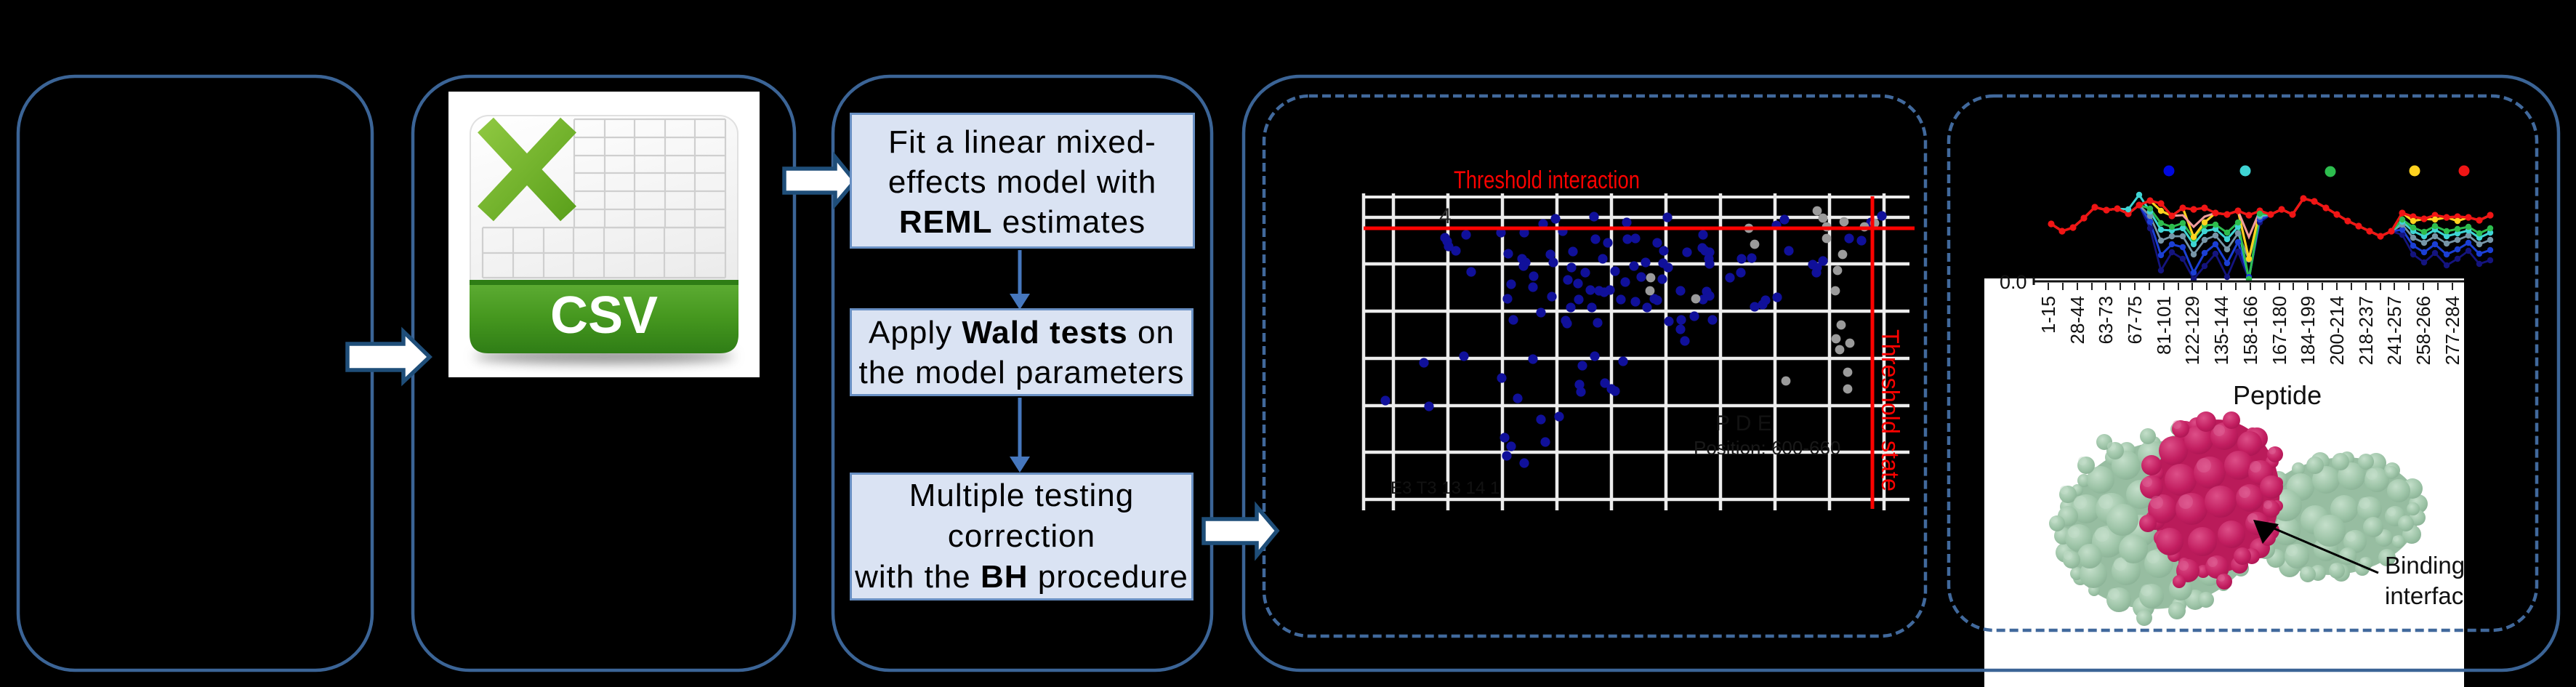 The width and height of the screenshot is (2576, 687). Describe the element at coordinates (2077, 320) in the screenshot. I see `svg-text: 28-44` at that location.